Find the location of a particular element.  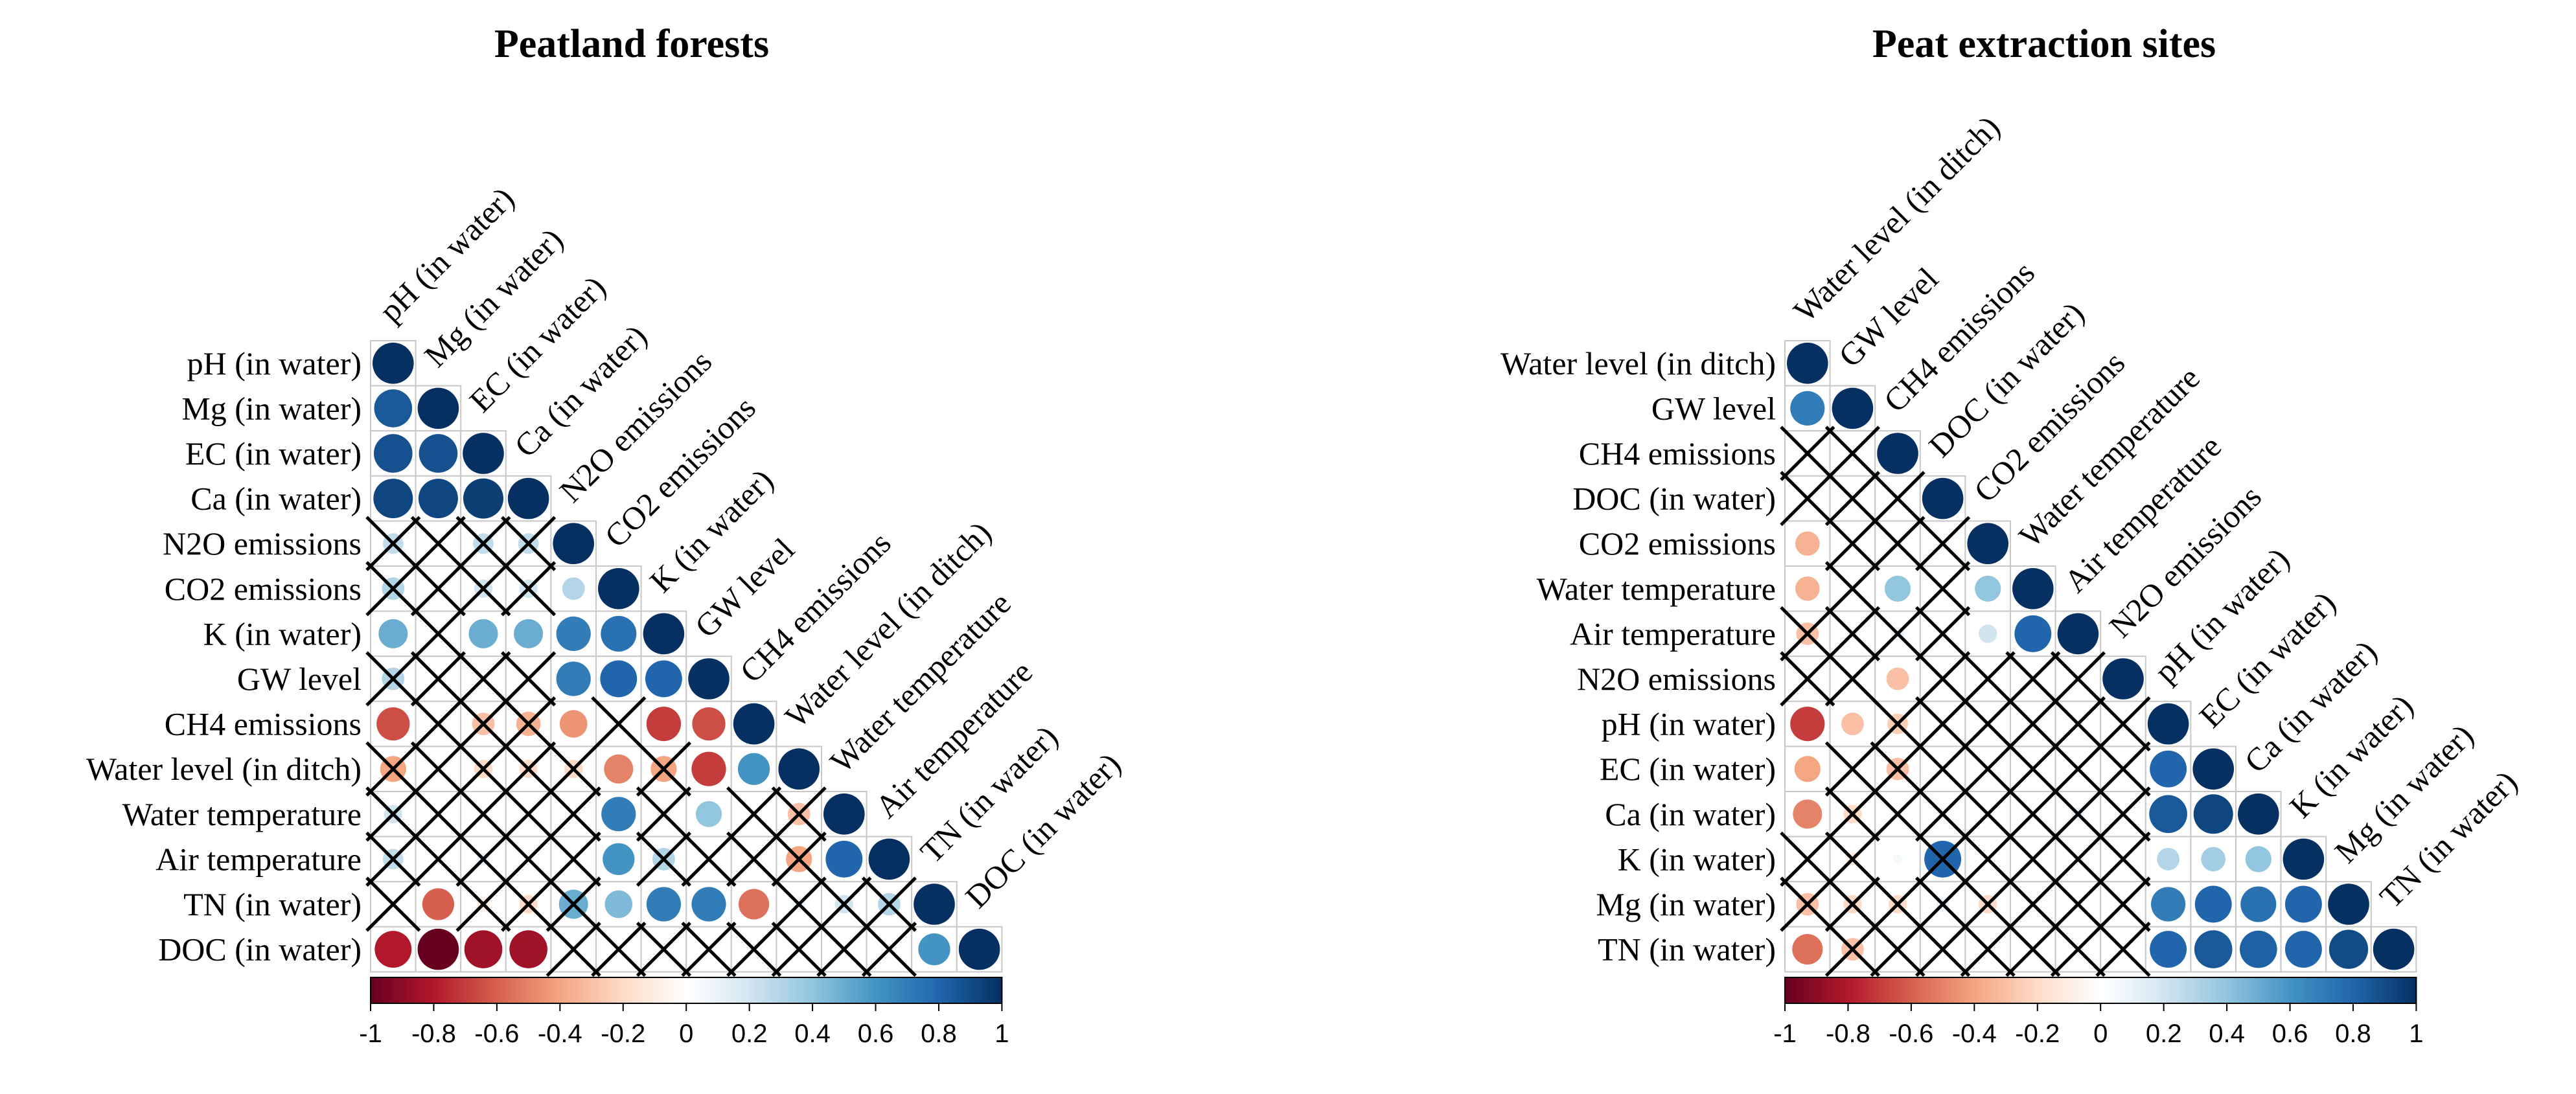

row-label: Water temperature is located at coordinates (242, 814).